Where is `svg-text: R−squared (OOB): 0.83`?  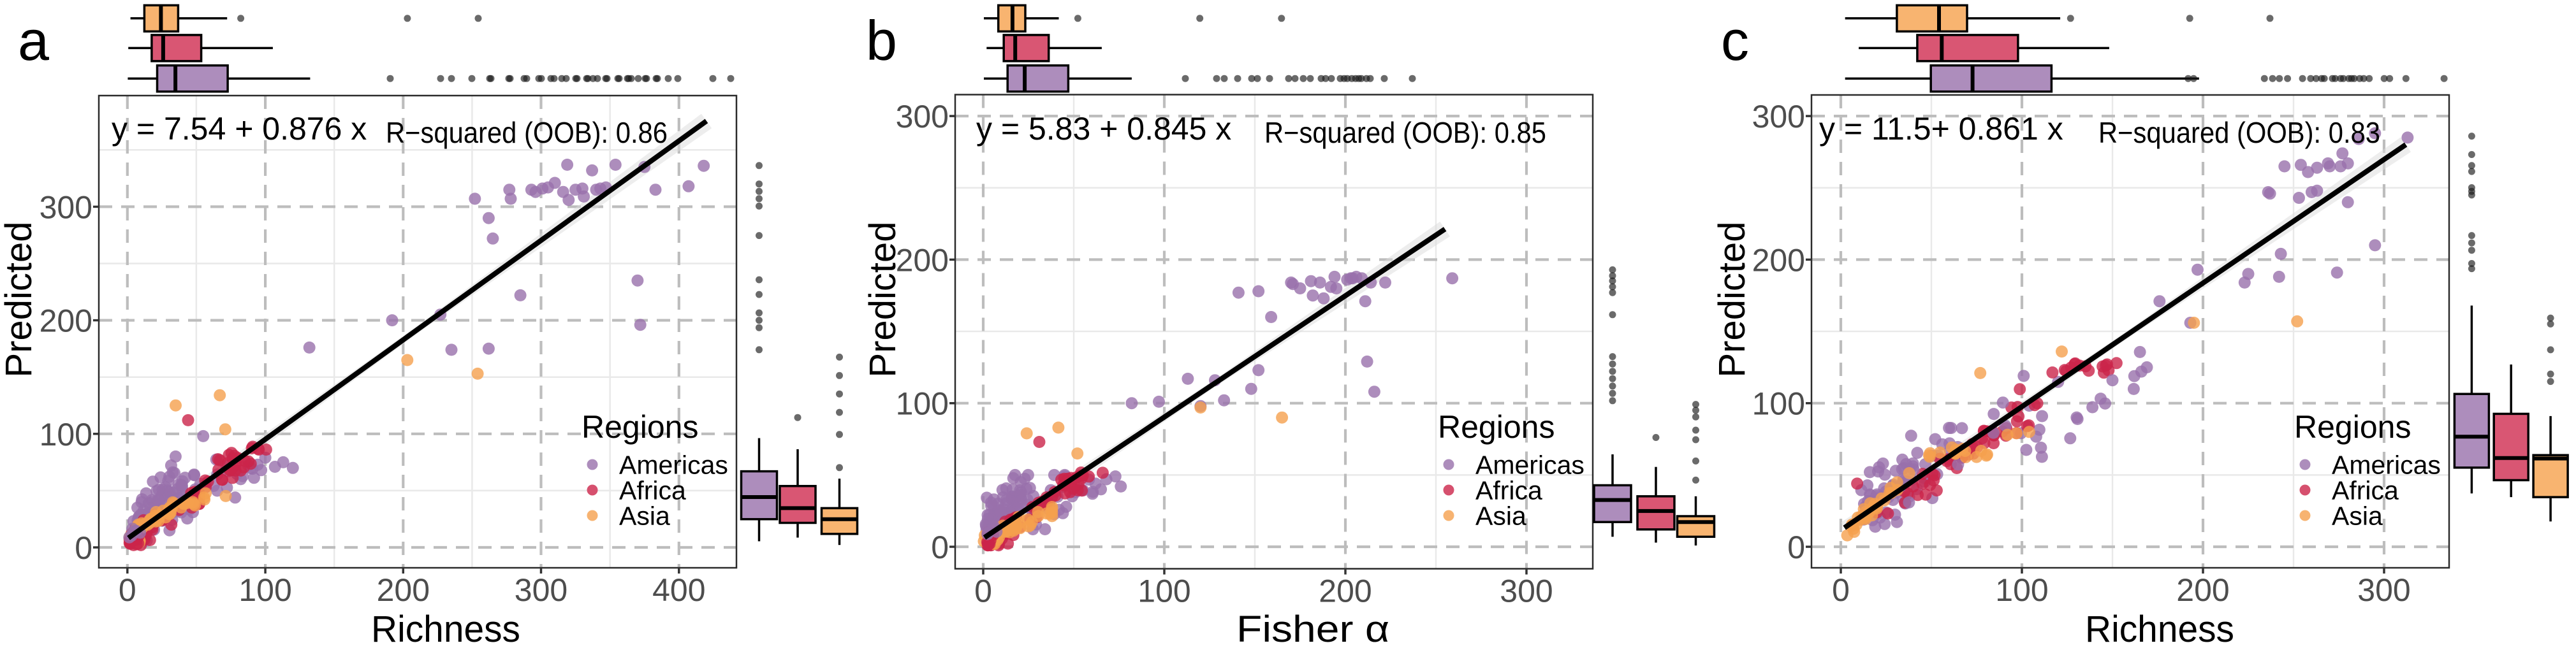
svg-text: R−squared (OOB): 0.83 is located at coordinates (2239, 132).